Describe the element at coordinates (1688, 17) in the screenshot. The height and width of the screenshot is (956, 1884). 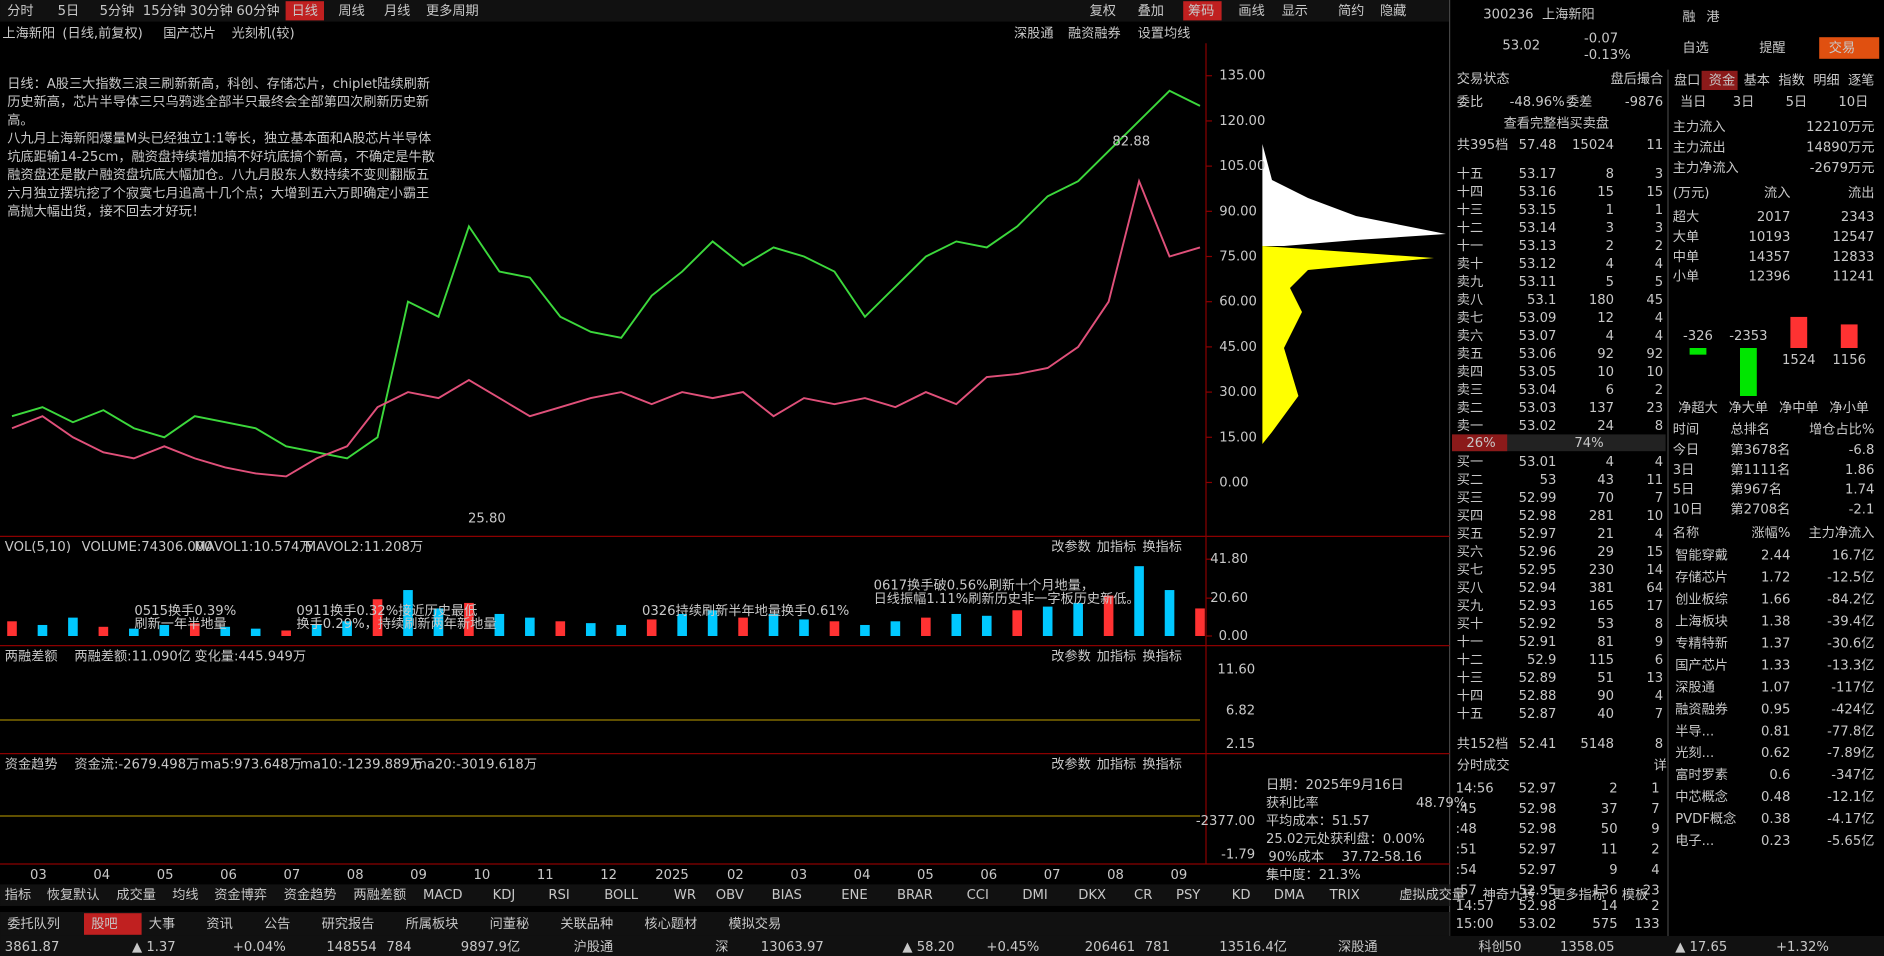
I see `badge: 融` at that location.